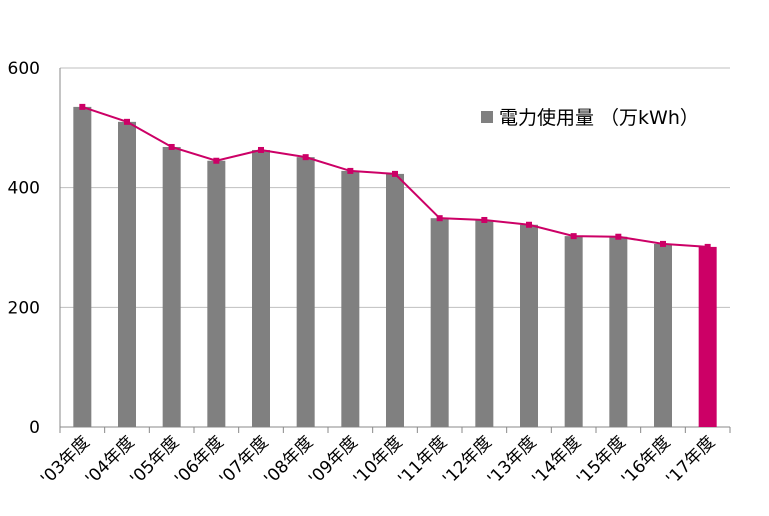 This screenshot has width=769, height=516. Describe the element at coordinates (646, 460) in the screenshot. I see `x-tick-label: '16年度` at that location.